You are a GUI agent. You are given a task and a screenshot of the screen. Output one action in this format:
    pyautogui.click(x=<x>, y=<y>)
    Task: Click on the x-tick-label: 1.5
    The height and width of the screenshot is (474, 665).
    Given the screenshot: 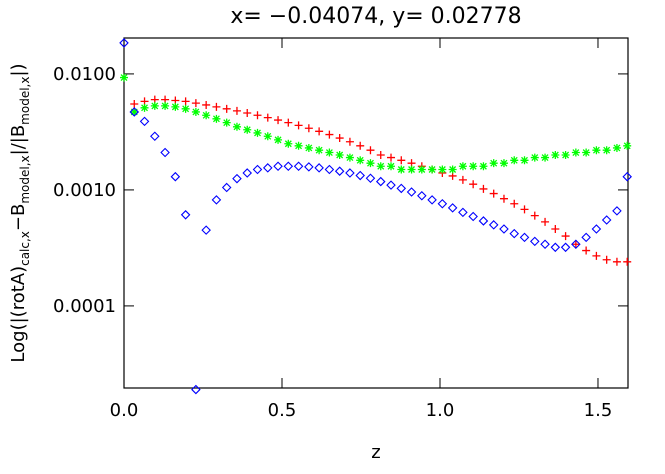 What is the action you would take?
    pyautogui.click(x=598, y=410)
    